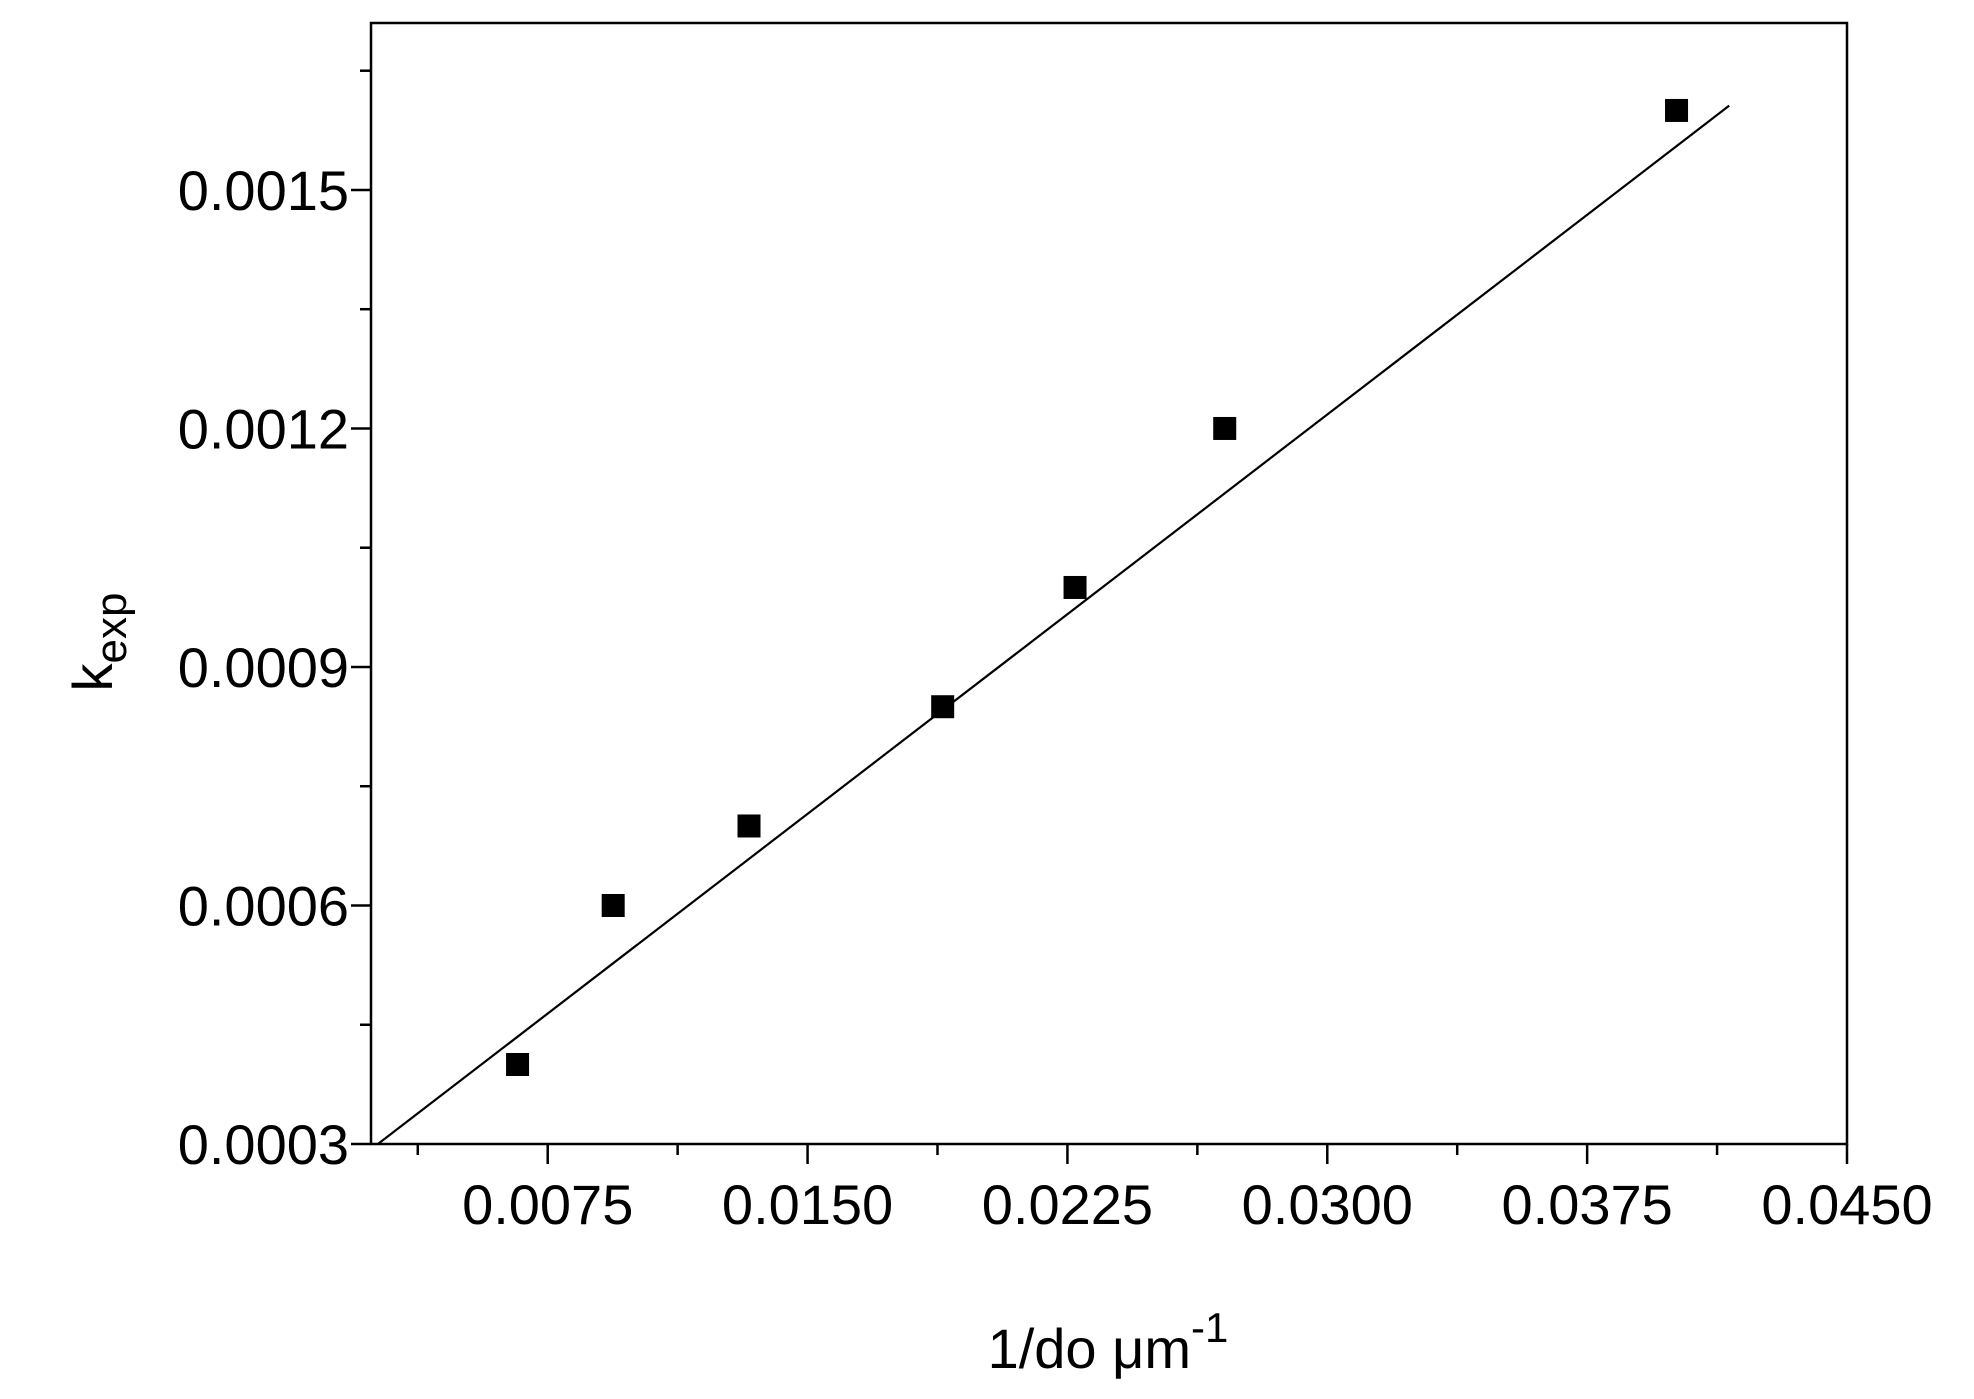 The height and width of the screenshot is (1399, 1974). What do you see at coordinates (1327, 1204) in the screenshot?
I see `x-tick-label: 0.0300` at bounding box center [1327, 1204].